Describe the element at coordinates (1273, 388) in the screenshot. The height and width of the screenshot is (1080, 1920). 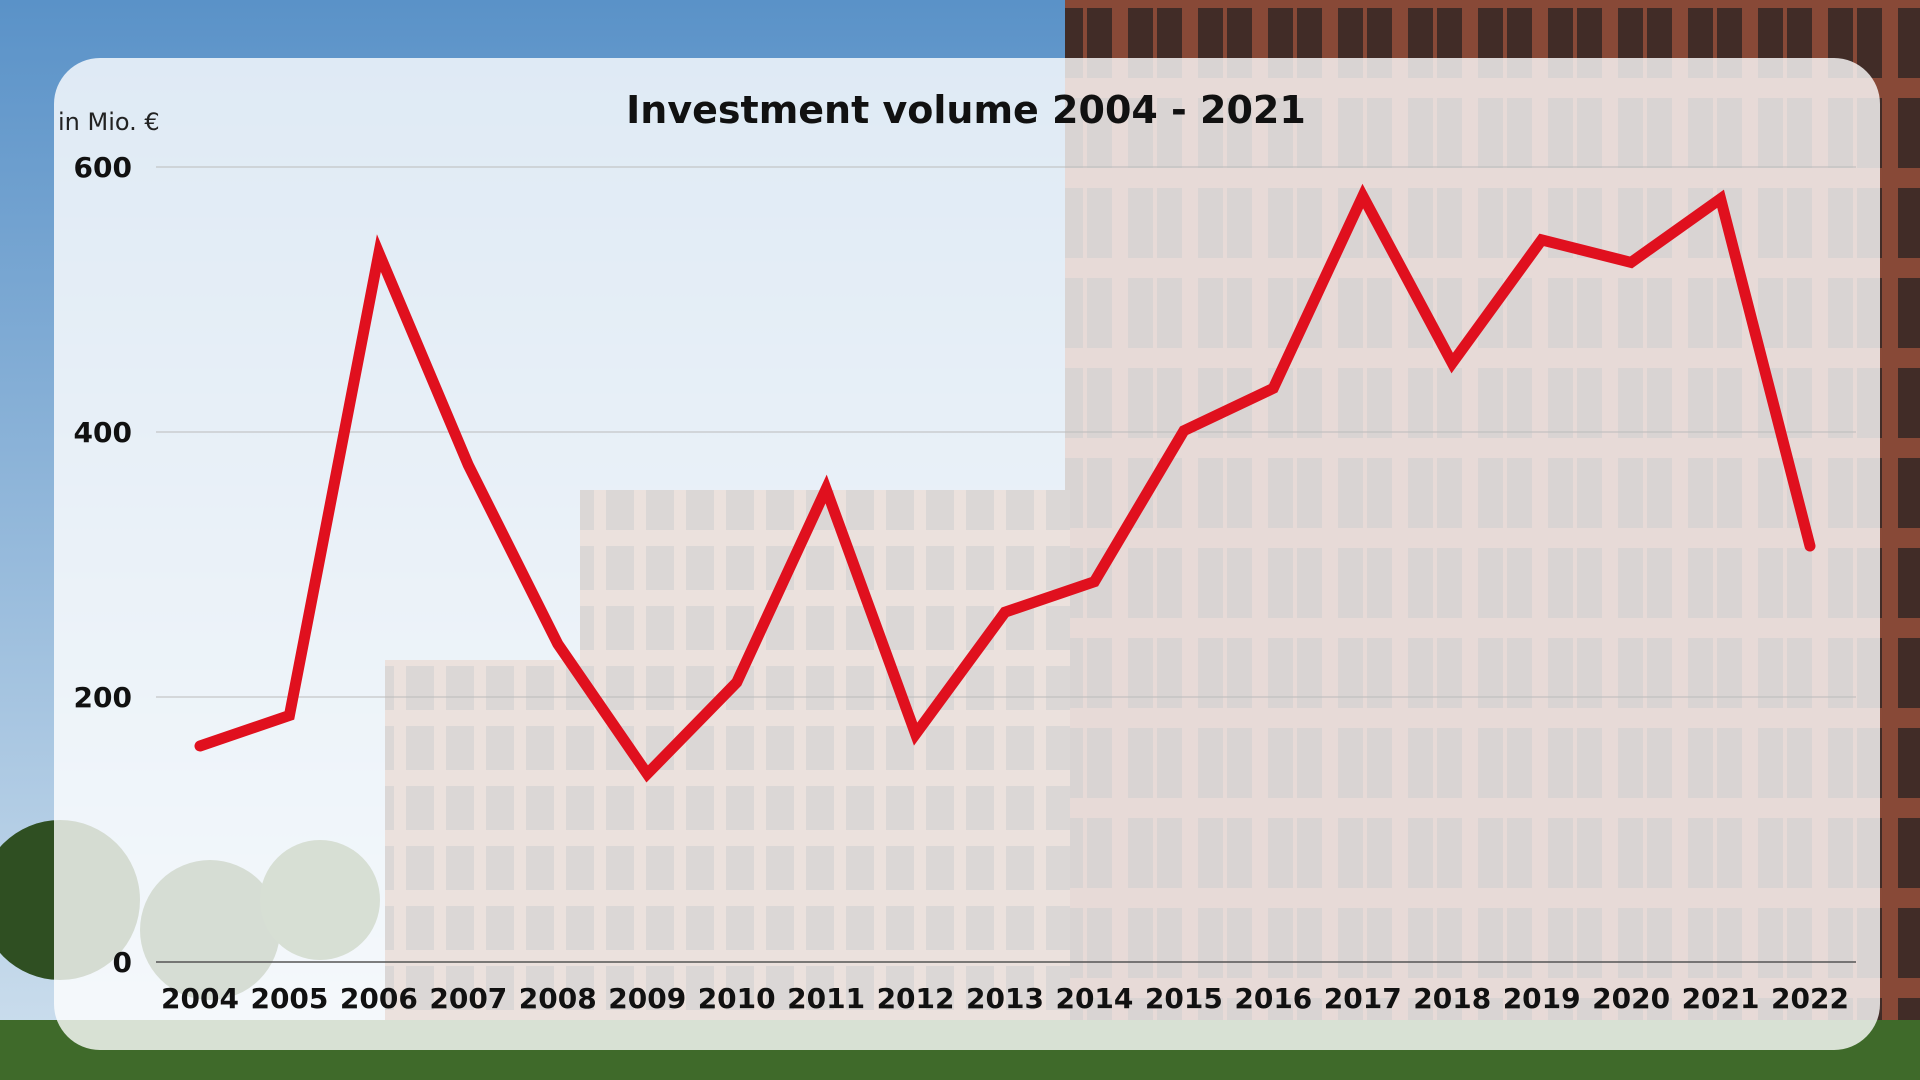
I see `data-point-2016` at that location.